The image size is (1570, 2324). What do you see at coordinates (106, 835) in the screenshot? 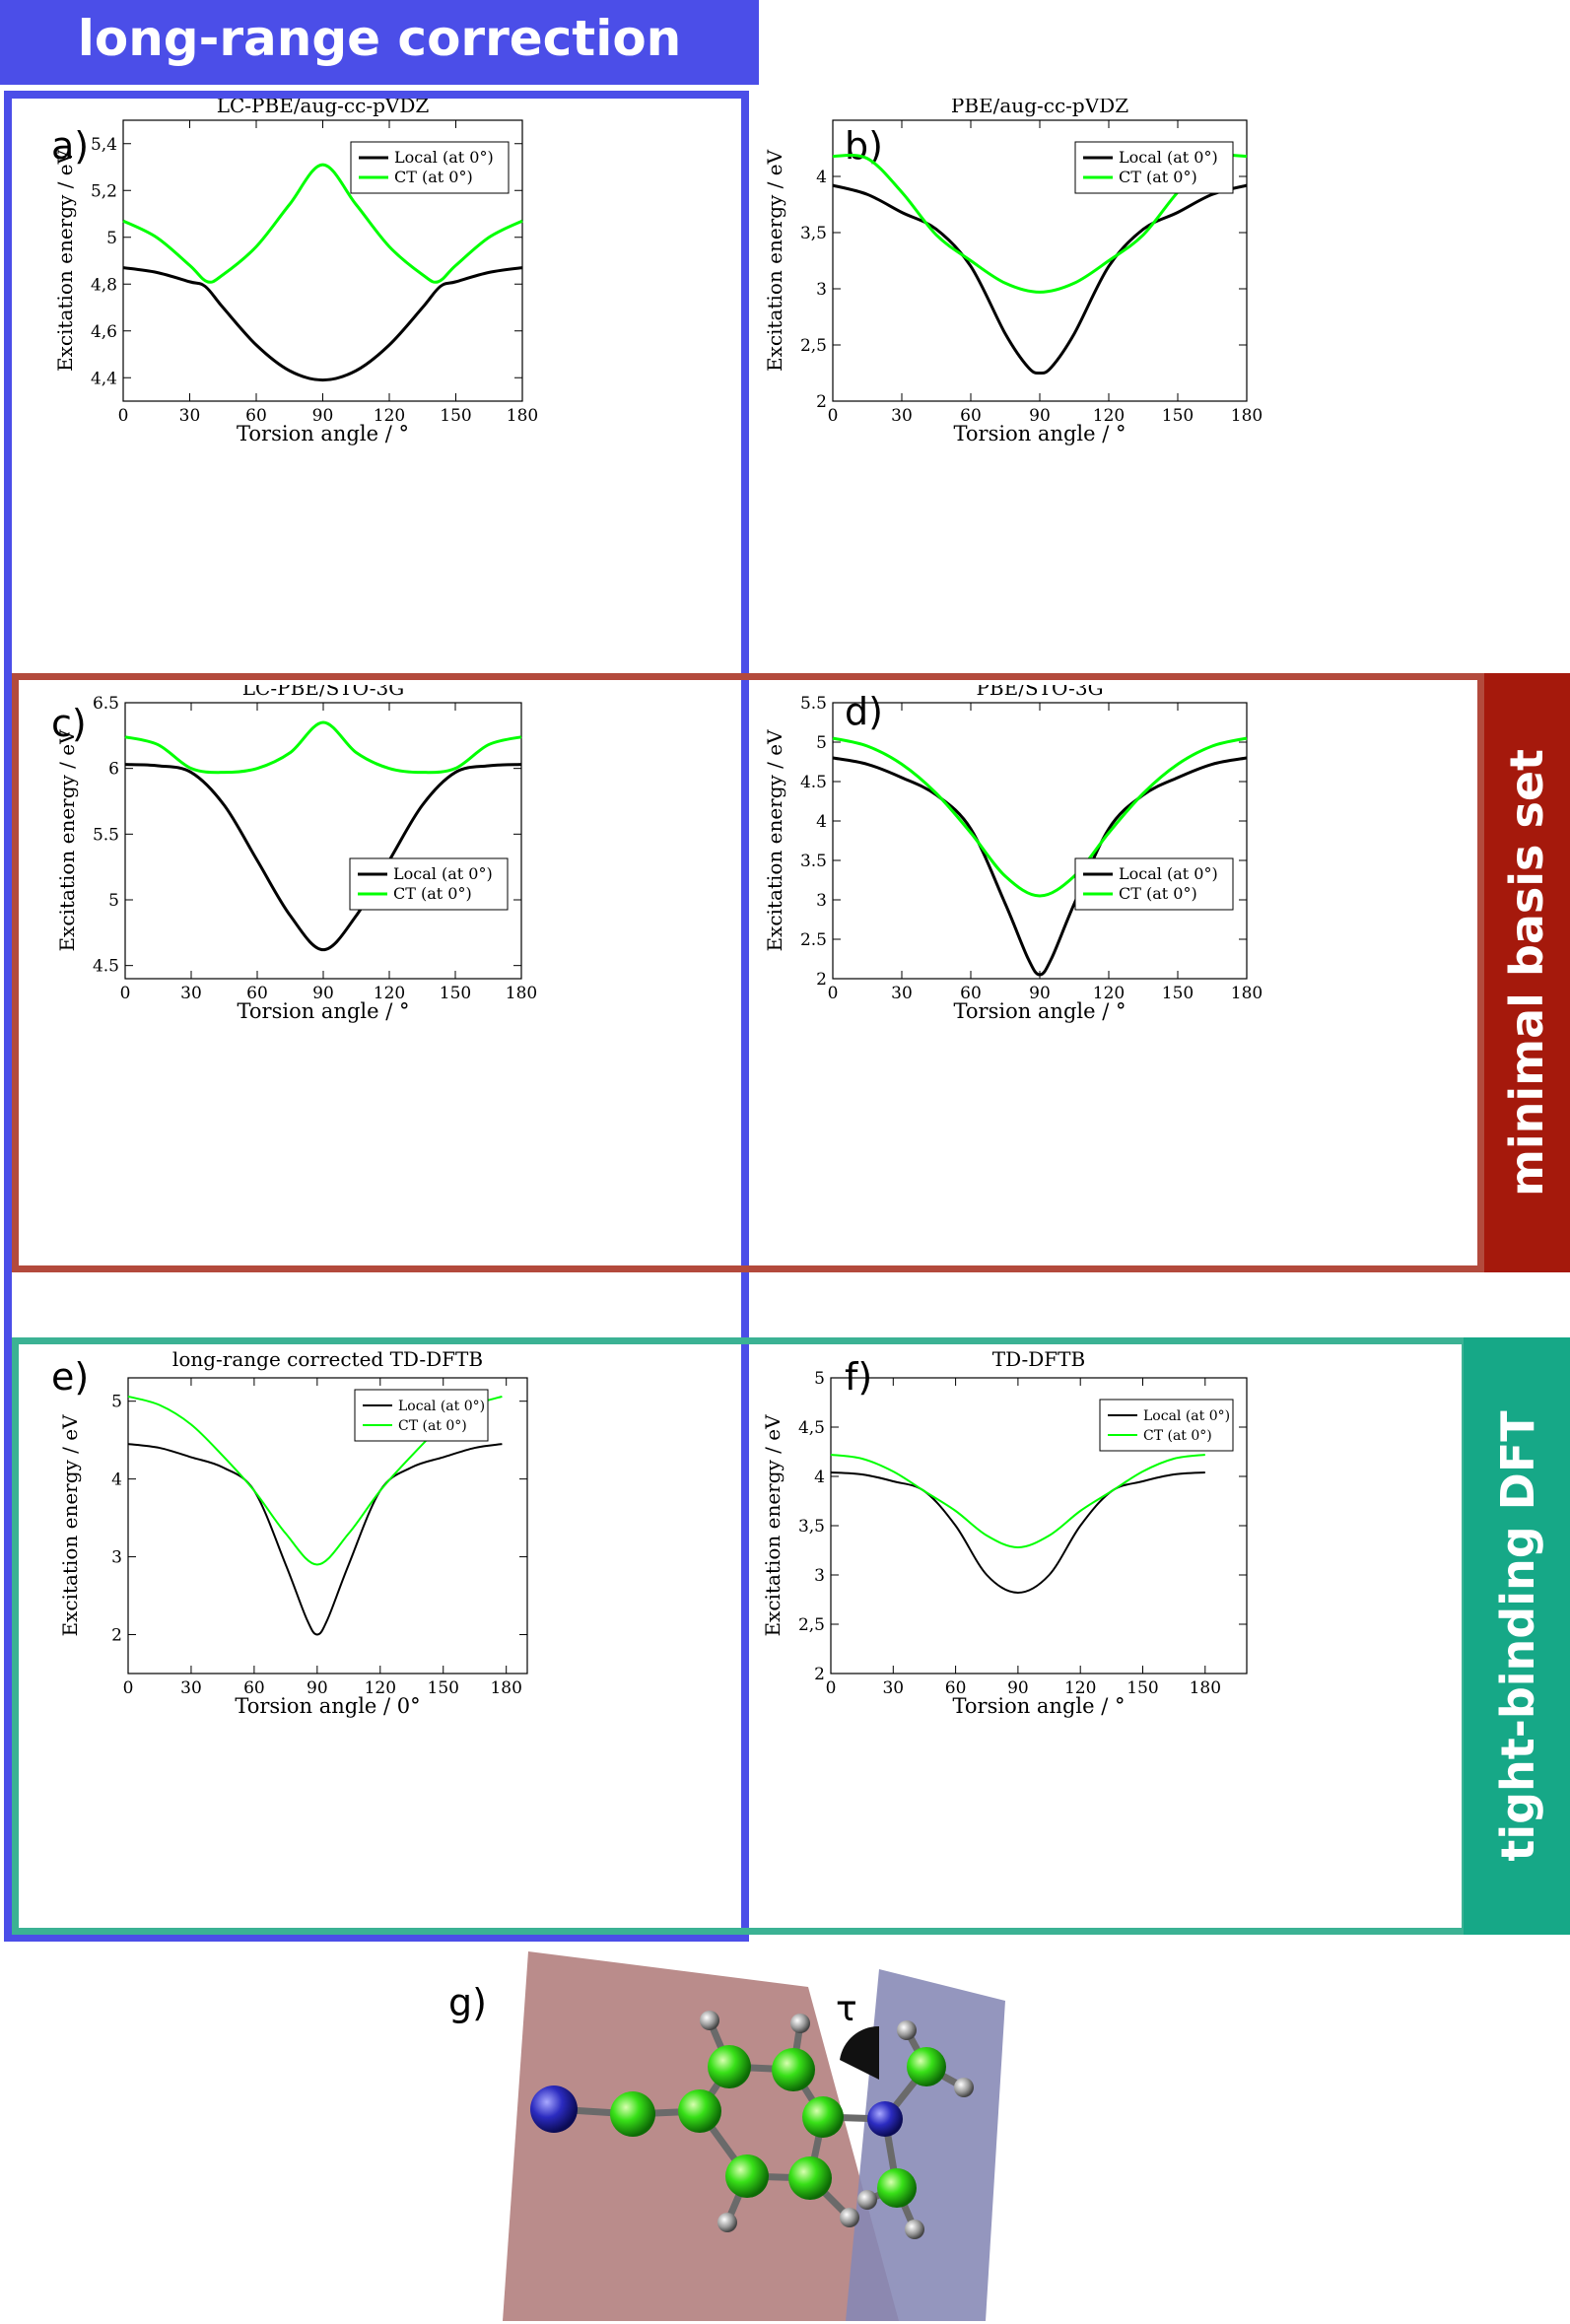
I see `y-tick-label: 5.5` at bounding box center [106, 835].